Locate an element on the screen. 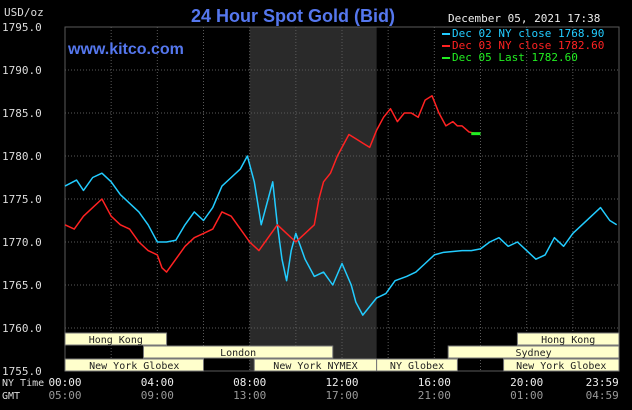 Image resolution: width=632 pixels, height=410 pixels. y-tick-label: 1770.0 is located at coordinates (22, 242).